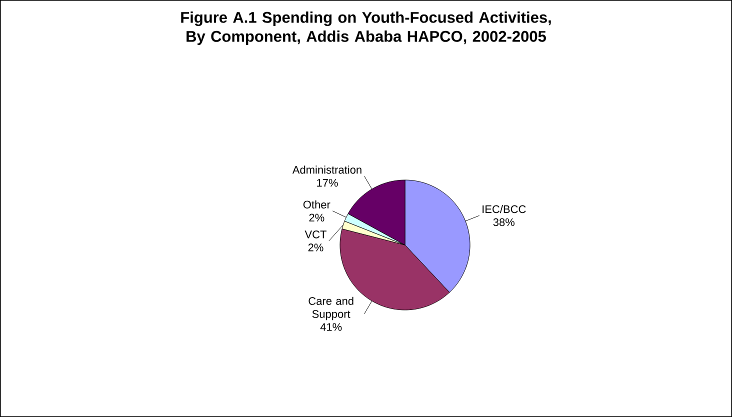 This screenshot has height=417, width=732. I want to click on slice-label: Administration, so click(327, 170).